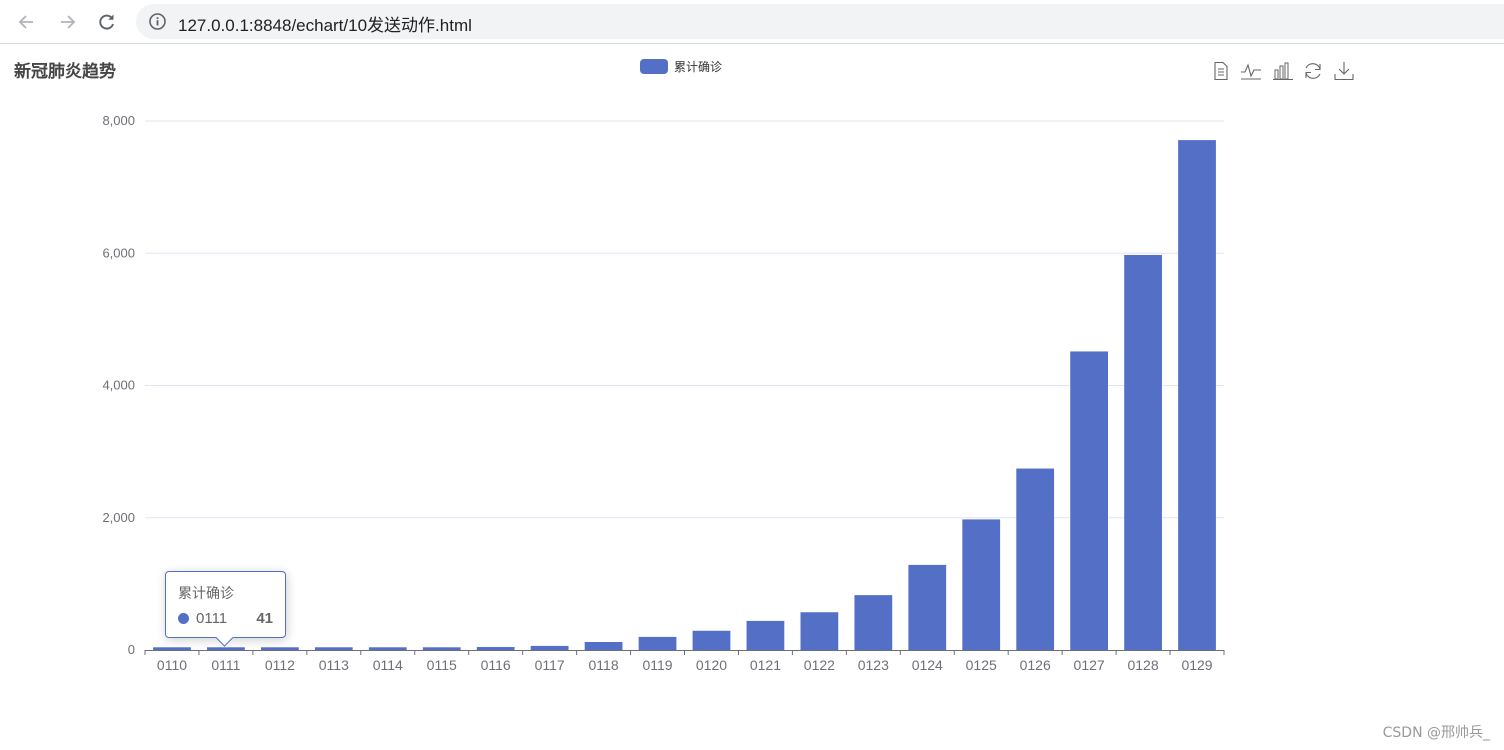 This screenshot has width=1504, height=750. What do you see at coordinates (820, 21) in the screenshot?
I see `address-bar: 127.0.0.1:8848/echart/10发送动作.html` at bounding box center [820, 21].